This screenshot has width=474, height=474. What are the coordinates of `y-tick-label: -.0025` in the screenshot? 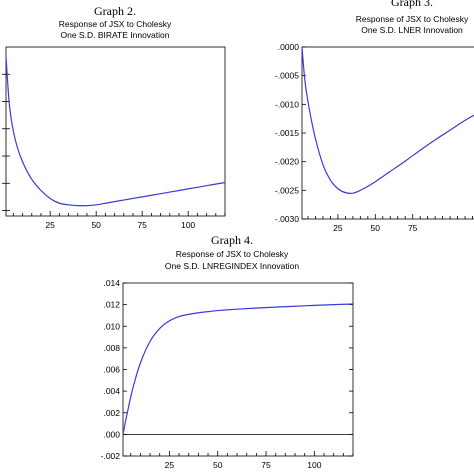 It's located at (287, 190).